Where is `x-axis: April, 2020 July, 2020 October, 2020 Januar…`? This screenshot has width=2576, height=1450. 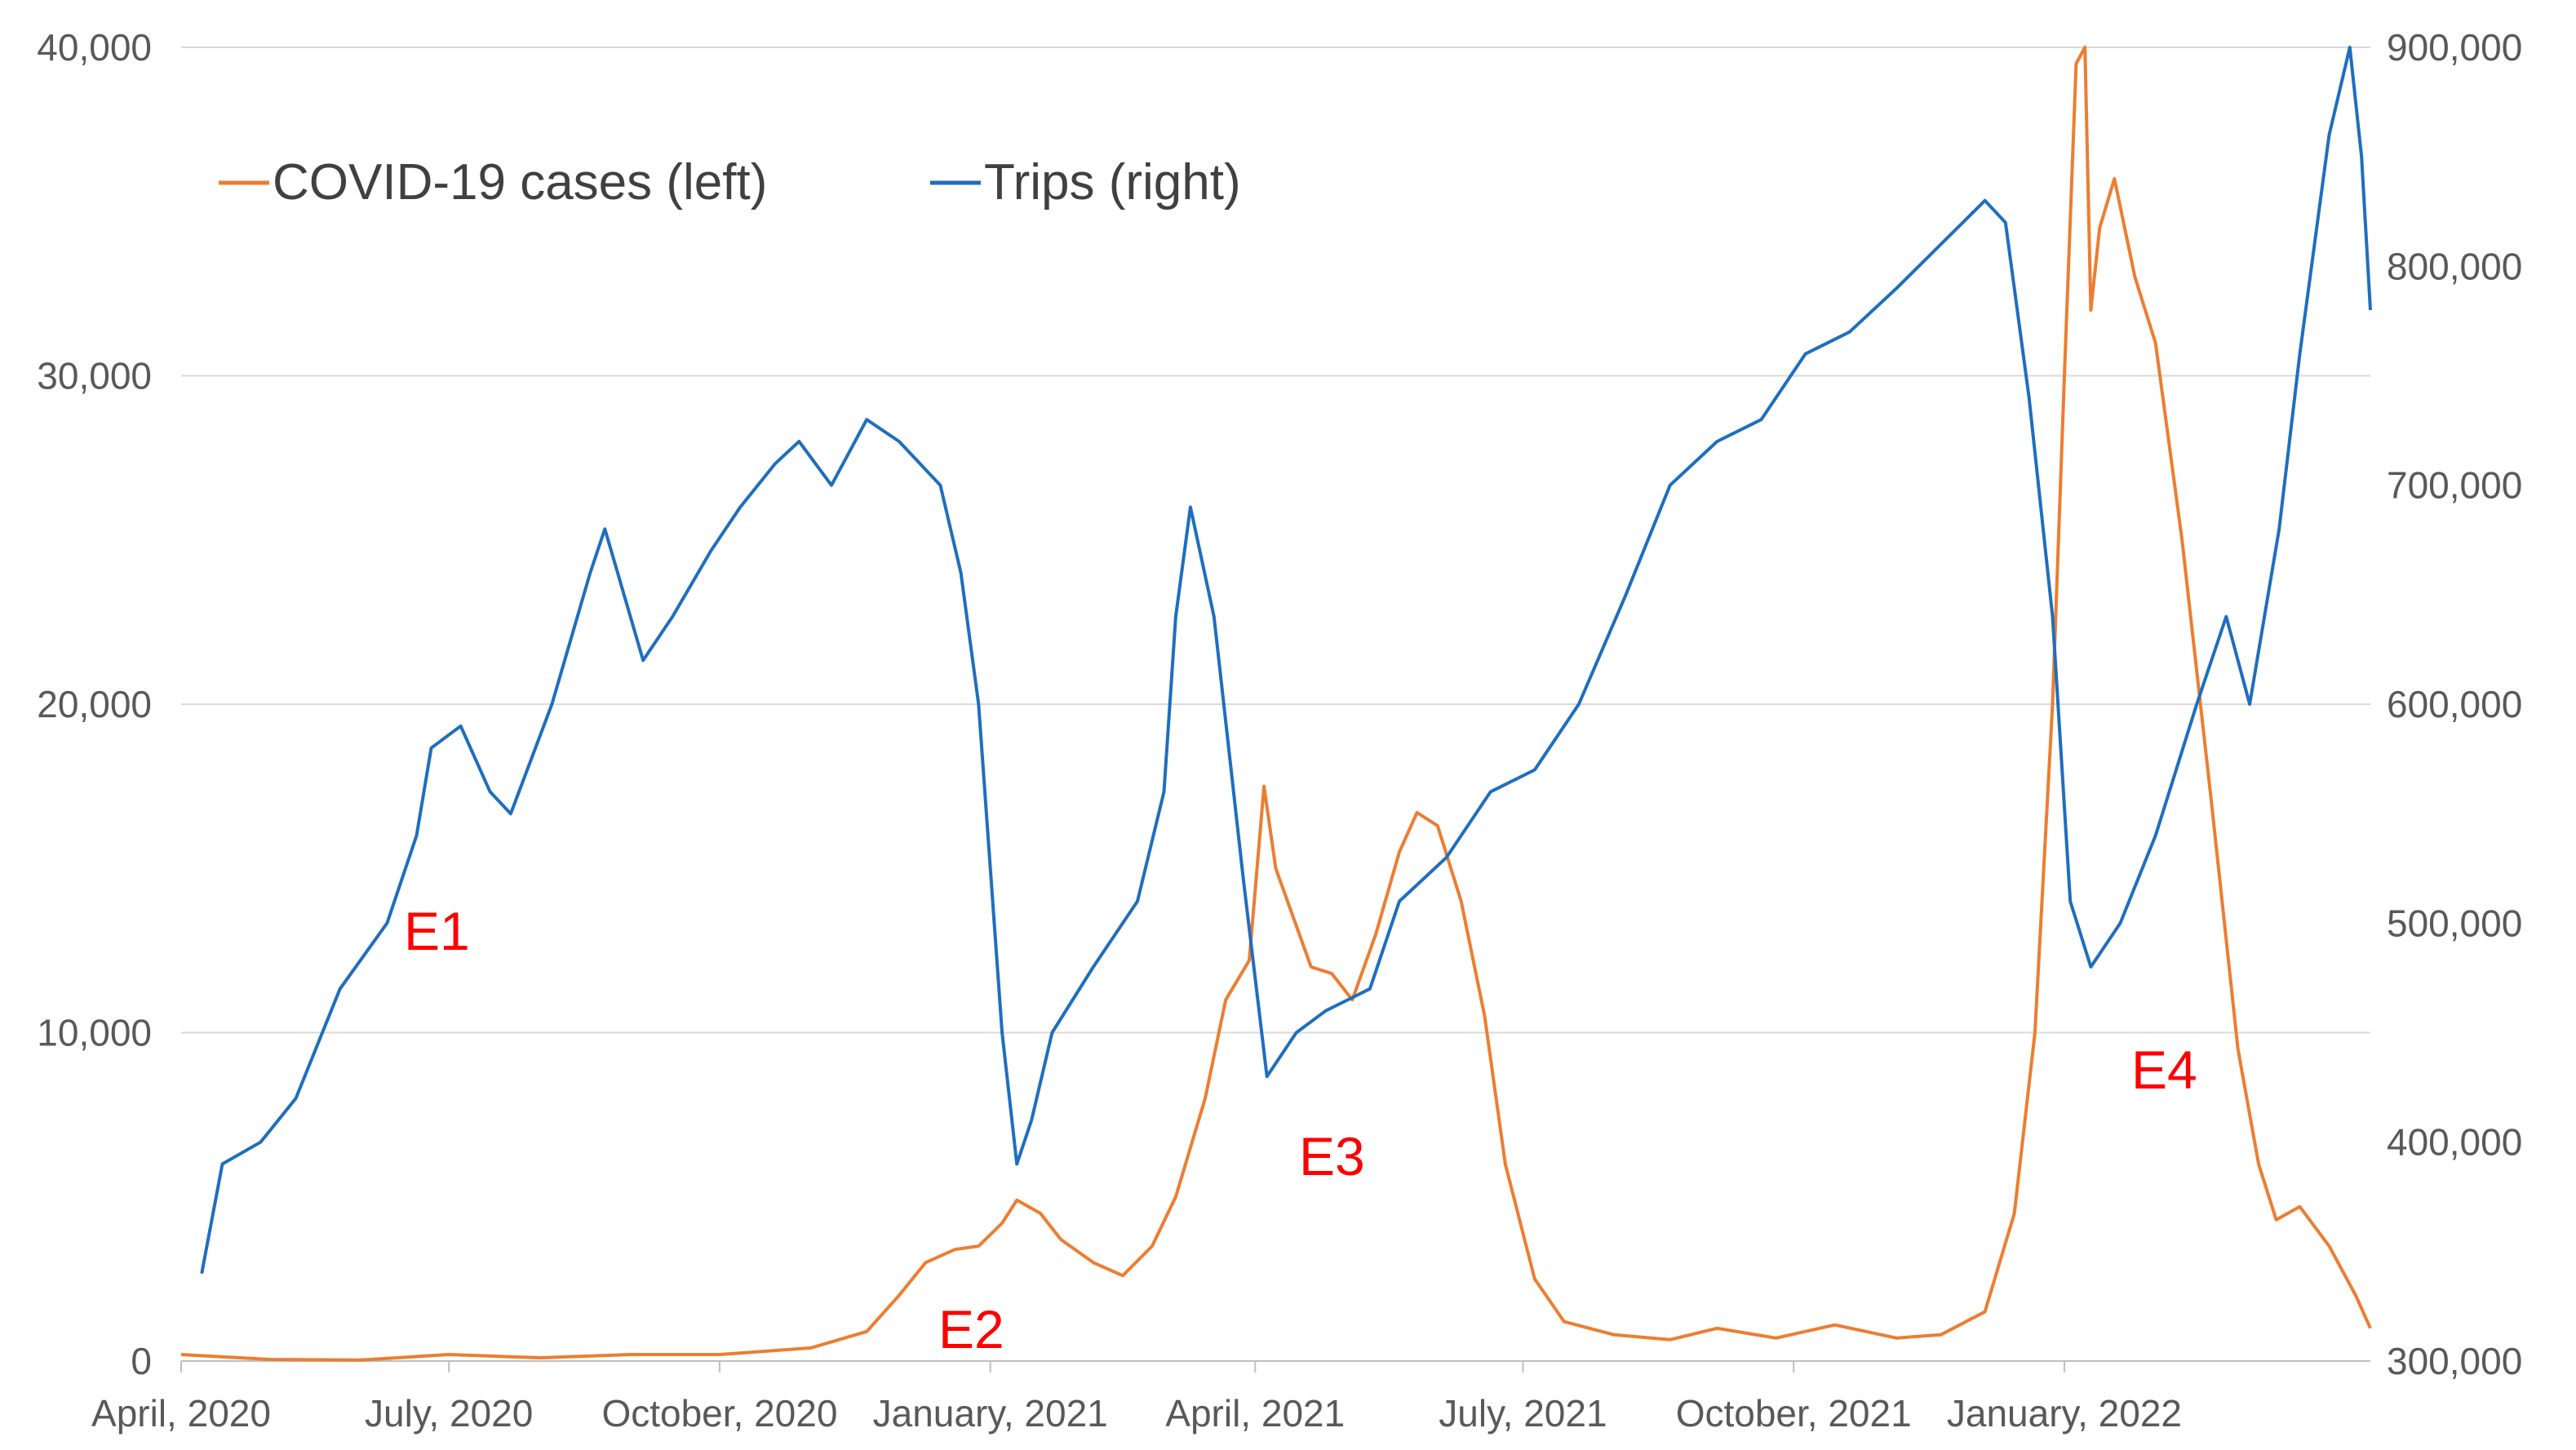
x-axis: April, 2020 July, 2020 October, 2020 Januar… is located at coordinates (1230, 1397).